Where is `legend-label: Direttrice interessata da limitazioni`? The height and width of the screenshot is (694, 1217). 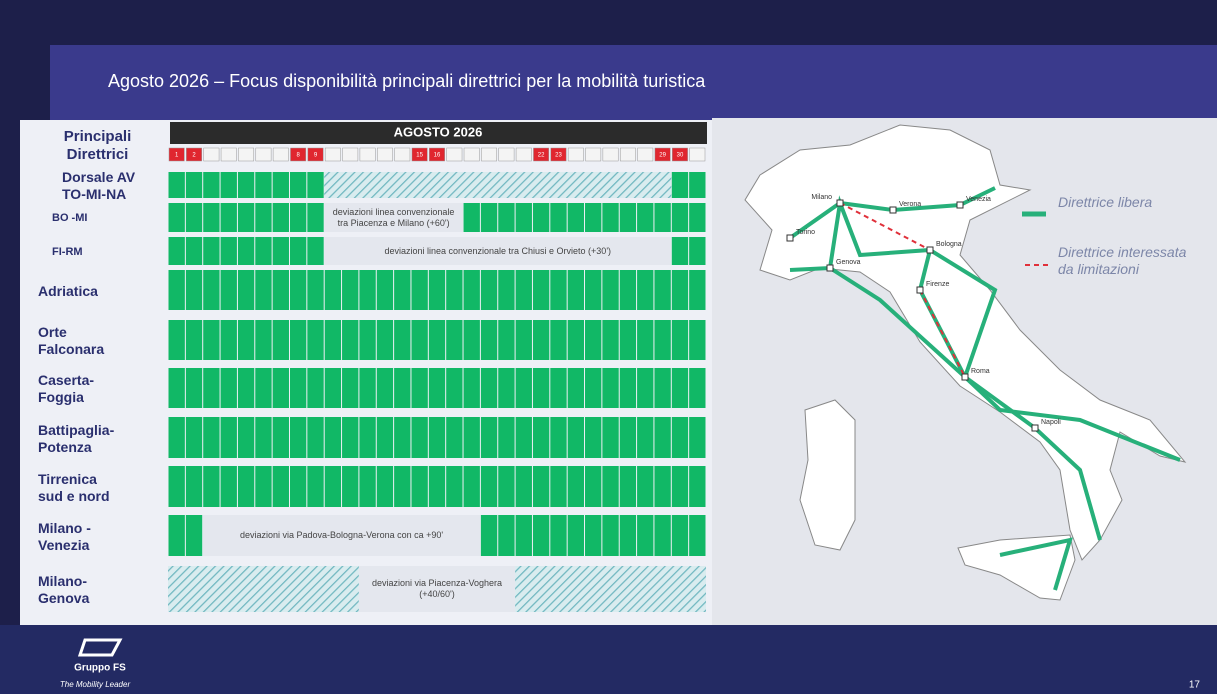 legend-label: Direttrice interessata da limitazioni is located at coordinates (1122, 260).